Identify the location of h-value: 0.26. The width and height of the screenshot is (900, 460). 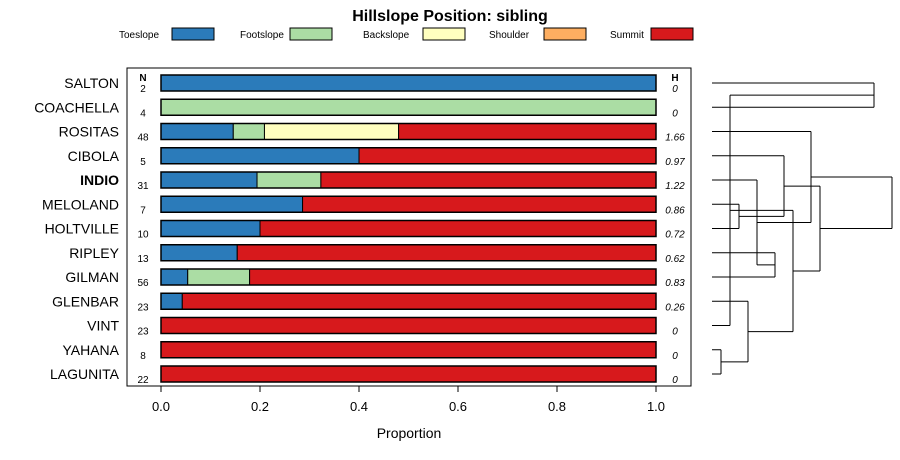
(675, 307).